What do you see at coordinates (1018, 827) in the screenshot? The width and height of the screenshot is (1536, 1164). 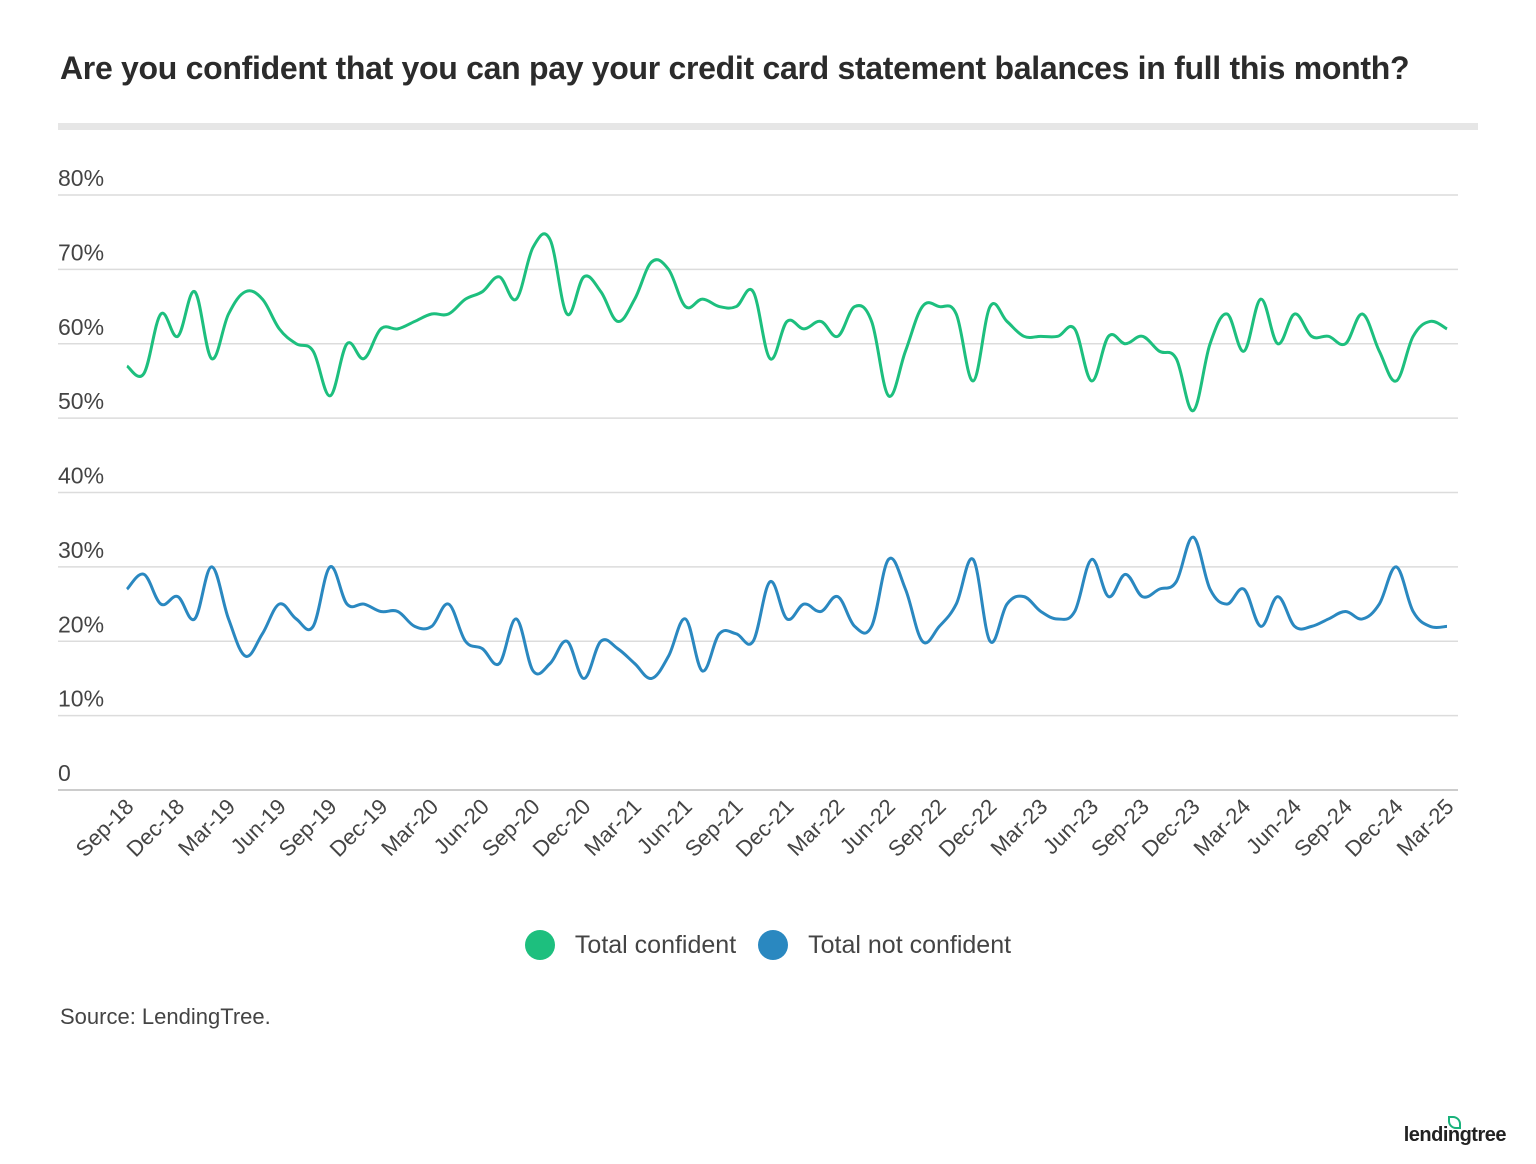 I see `x-tick-label: Mar-23` at bounding box center [1018, 827].